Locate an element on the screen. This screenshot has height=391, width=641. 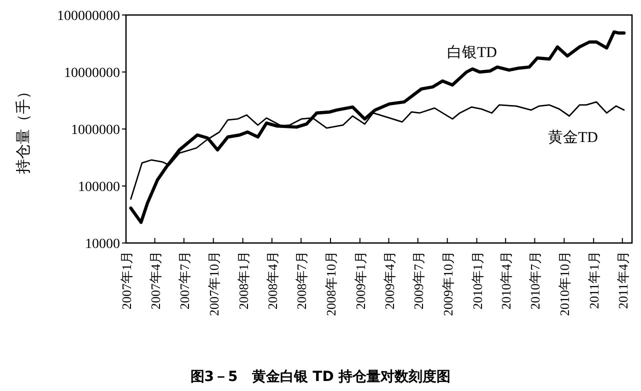
series-label: 白银TD is located at coordinates (472, 52).